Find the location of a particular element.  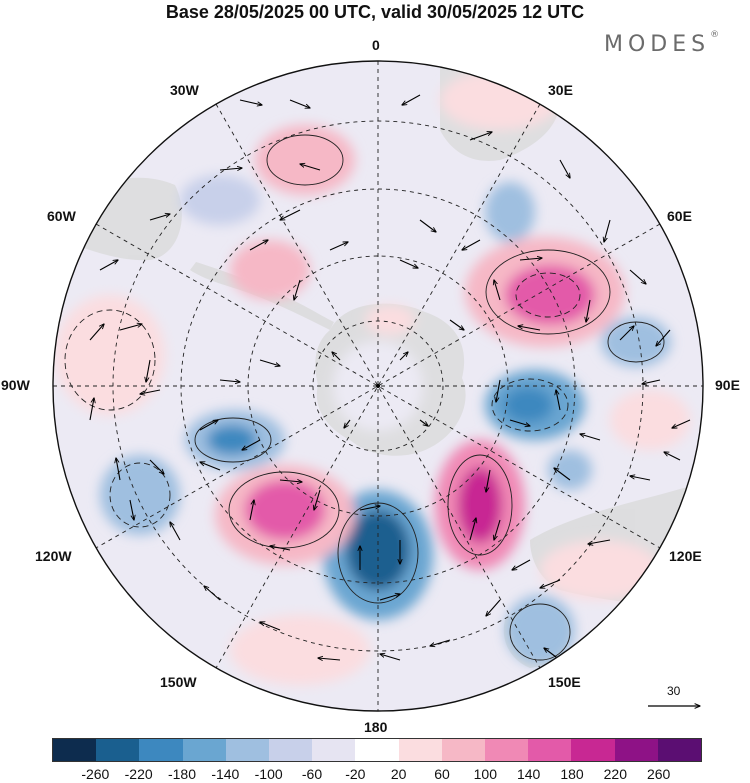

registered-mark: ® is located at coordinates (715, 35).